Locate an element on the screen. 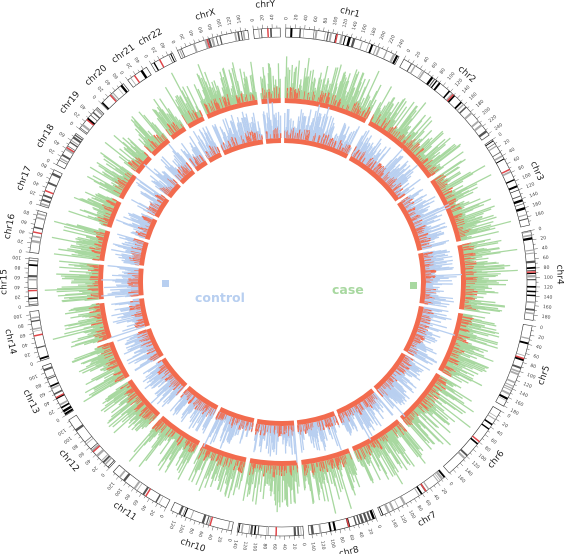 The image size is (564, 554). tick-label: 160 is located at coordinates (547, 307).